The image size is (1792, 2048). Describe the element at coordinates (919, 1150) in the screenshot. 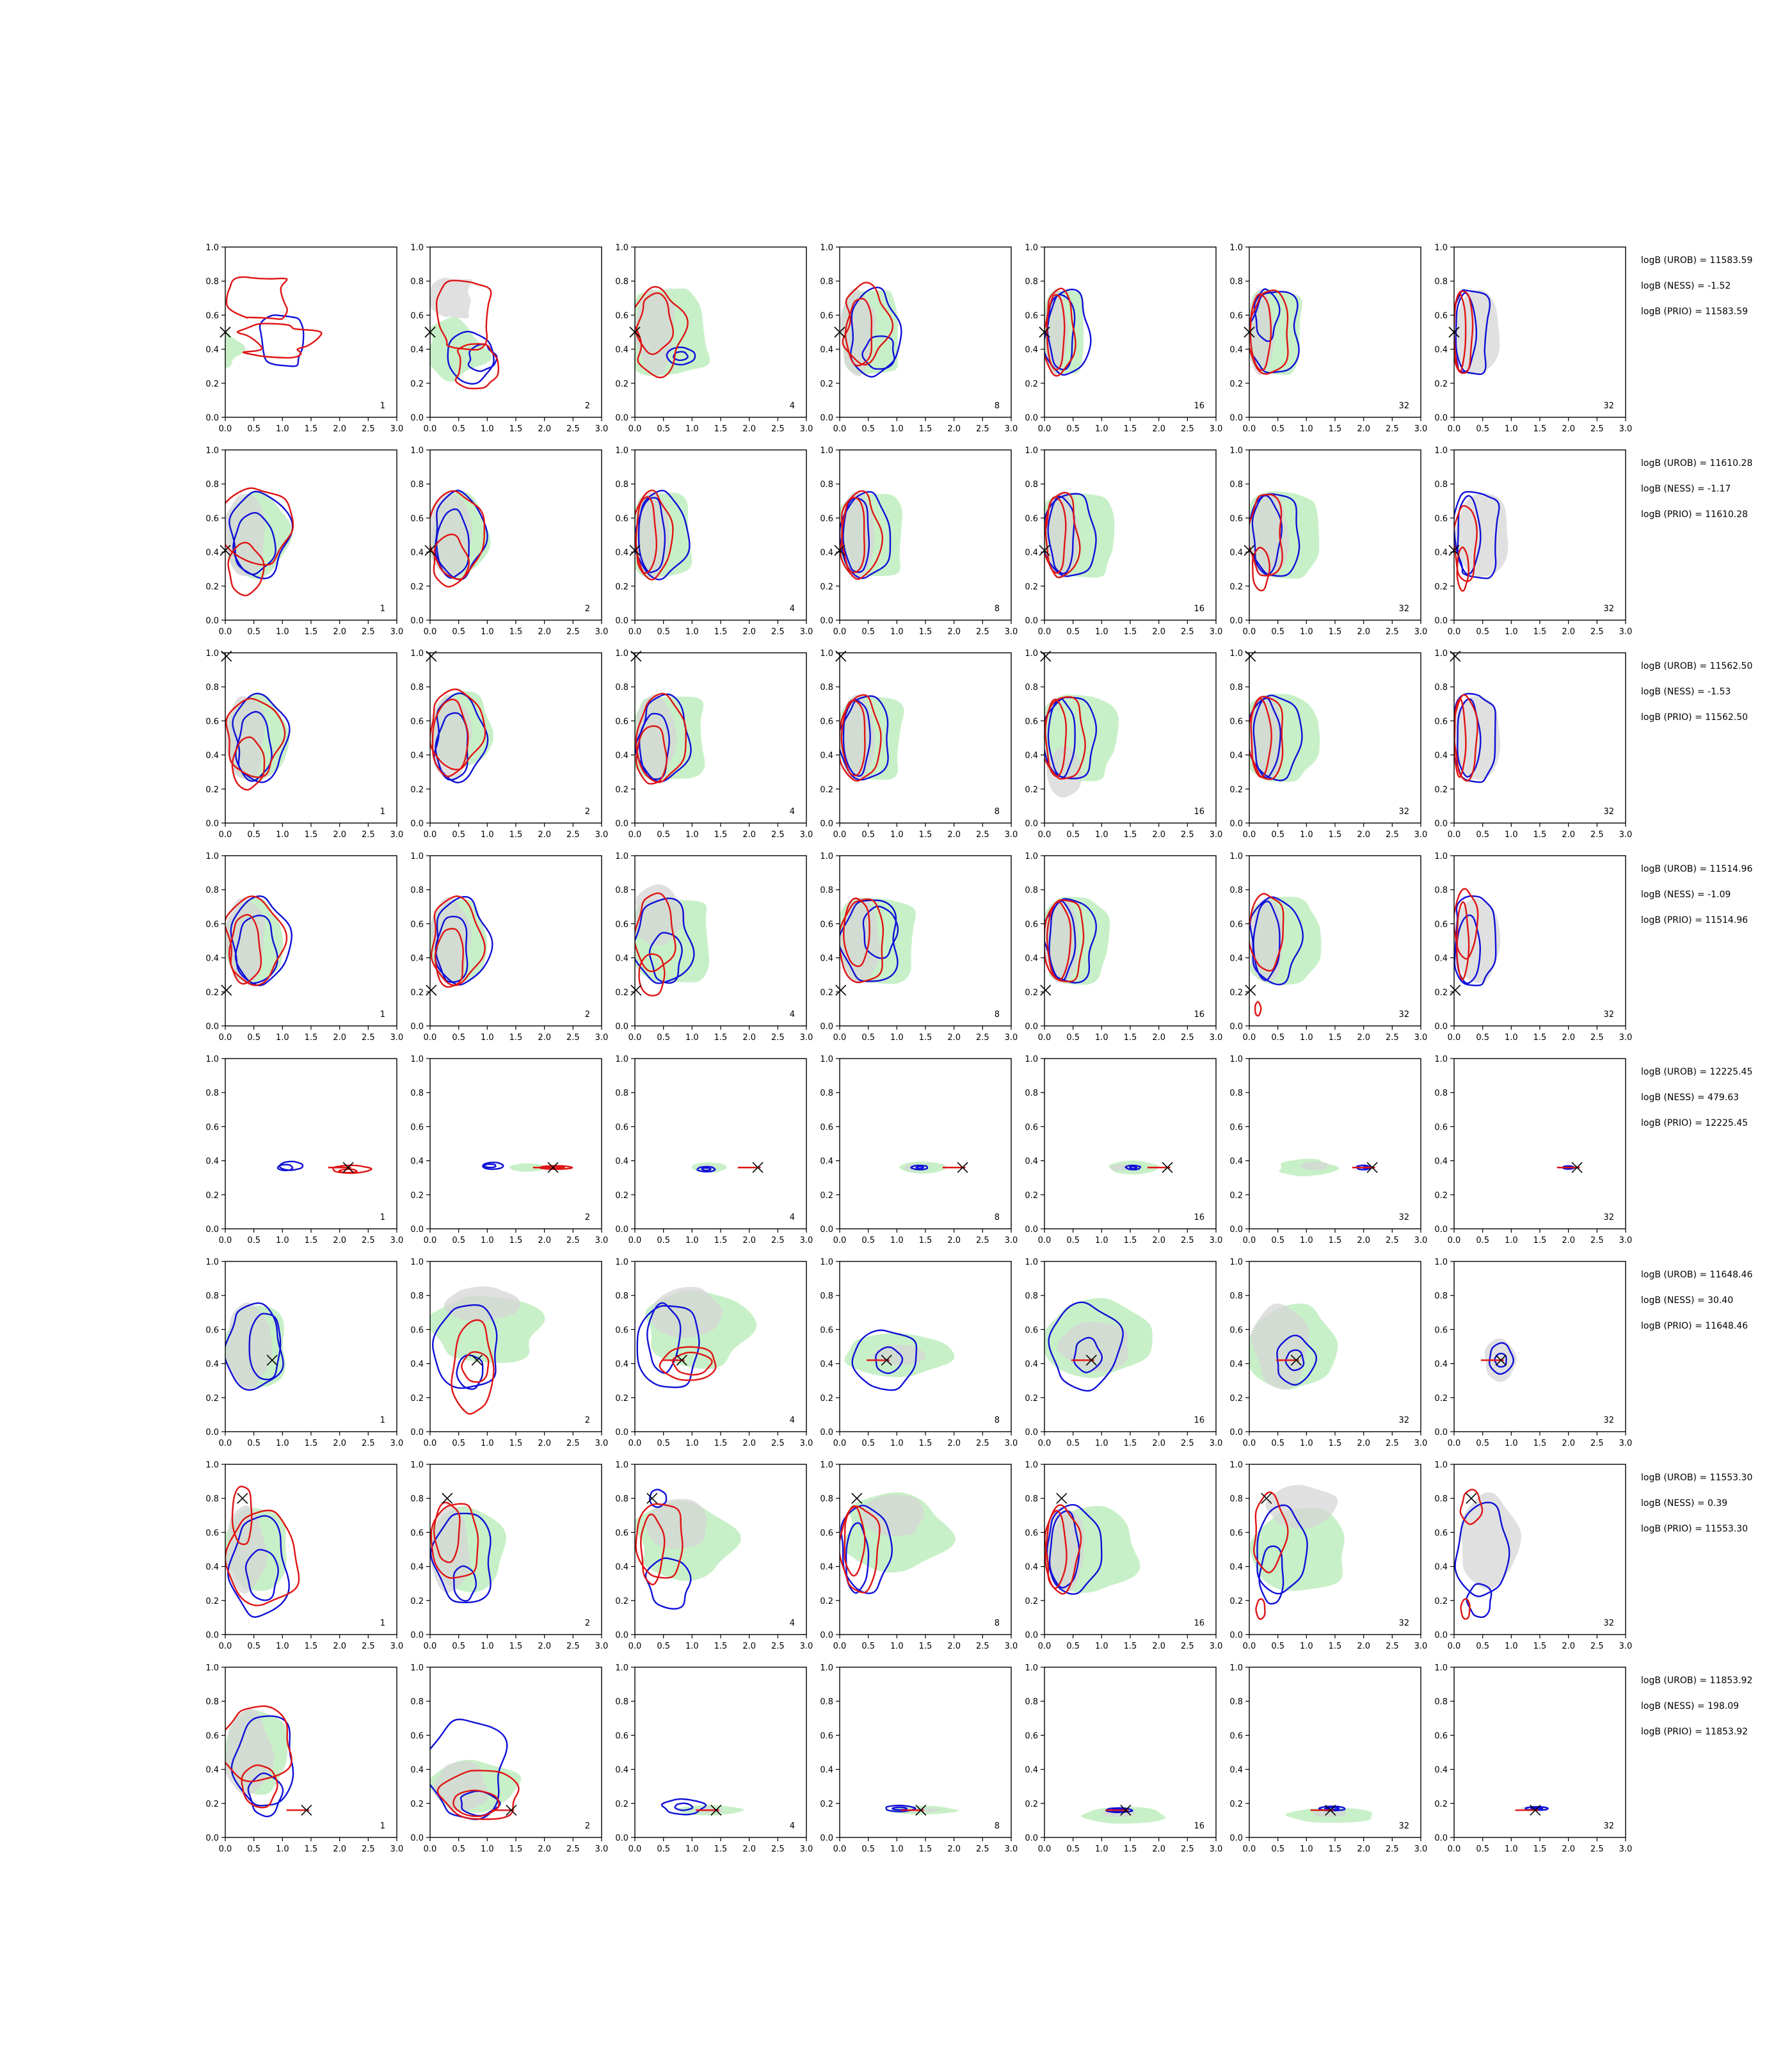

I see `panel-r5-c4: 0.0 0.5 1.0 1.5 2.0 2.5 3.0 0.0 0.2 0.4 0.6 0.8 1.0 8` at that location.